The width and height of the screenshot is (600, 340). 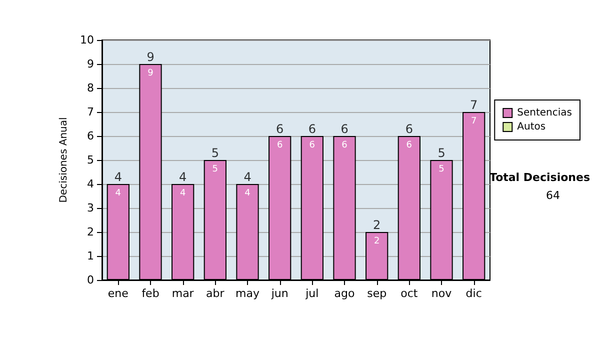 I want to click on x-tick-label: ene, so click(x=118, y=293).